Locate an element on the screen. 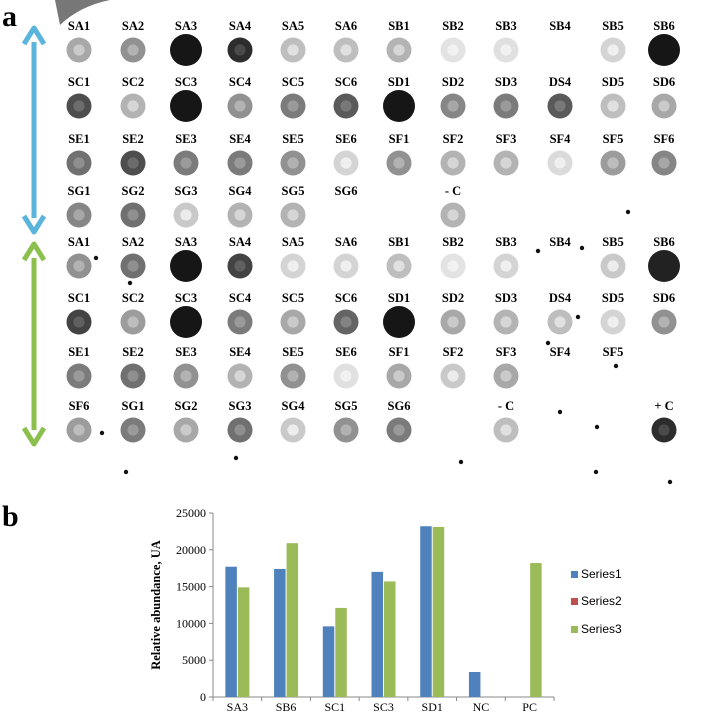 The height and width of the screenshot is (712, 708). bar-series3-sd1 is located at coordinates (438, 611).